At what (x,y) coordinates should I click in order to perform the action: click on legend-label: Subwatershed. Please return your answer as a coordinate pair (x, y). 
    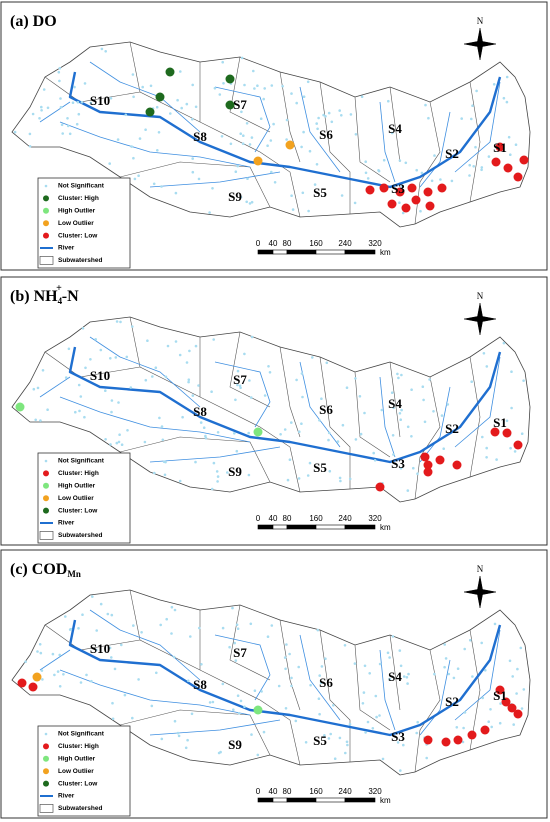
    Looking at the image, I should click on (80, 535).